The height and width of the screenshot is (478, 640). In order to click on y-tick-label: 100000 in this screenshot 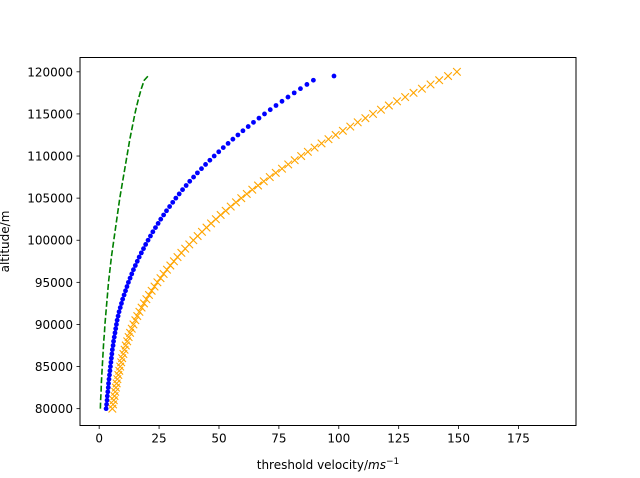, I will do `click(50, 241)`.